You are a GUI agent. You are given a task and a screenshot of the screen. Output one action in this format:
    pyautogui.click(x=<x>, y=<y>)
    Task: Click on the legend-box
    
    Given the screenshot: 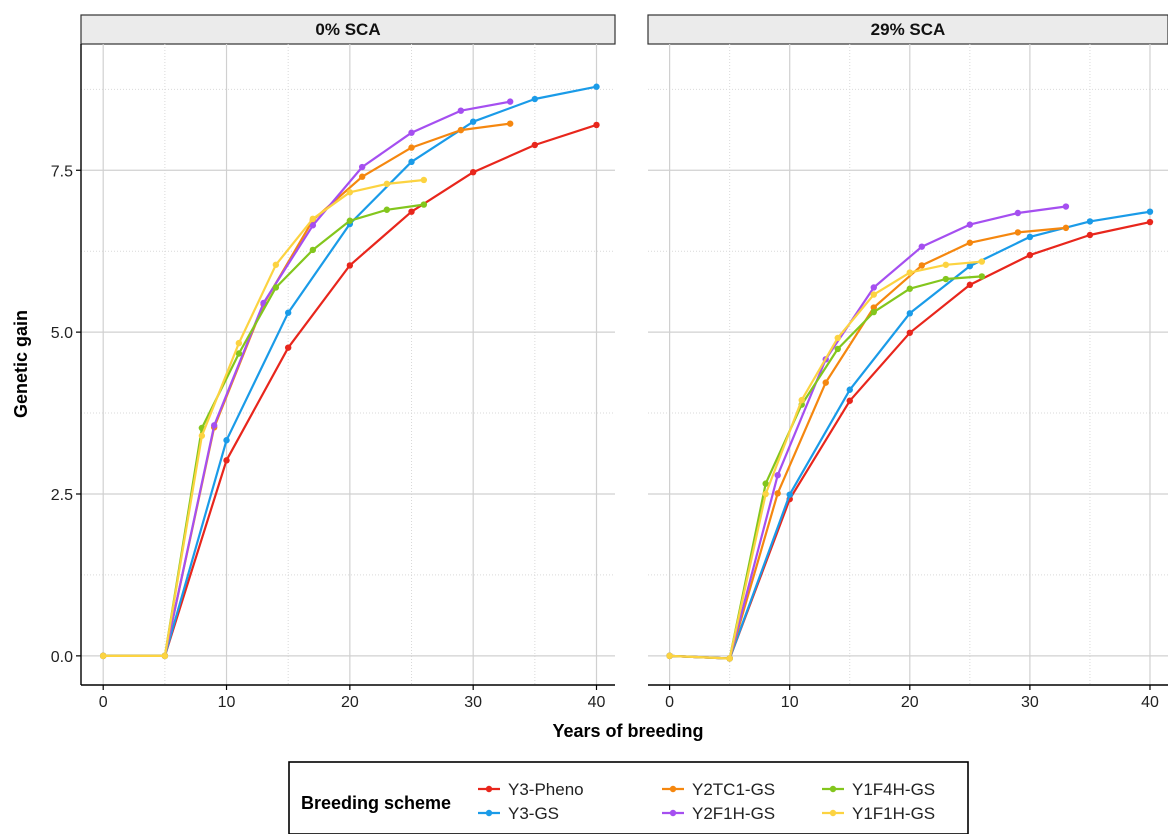 What is the action you would take?
    pyautogui.click(x=628, y=797)
    